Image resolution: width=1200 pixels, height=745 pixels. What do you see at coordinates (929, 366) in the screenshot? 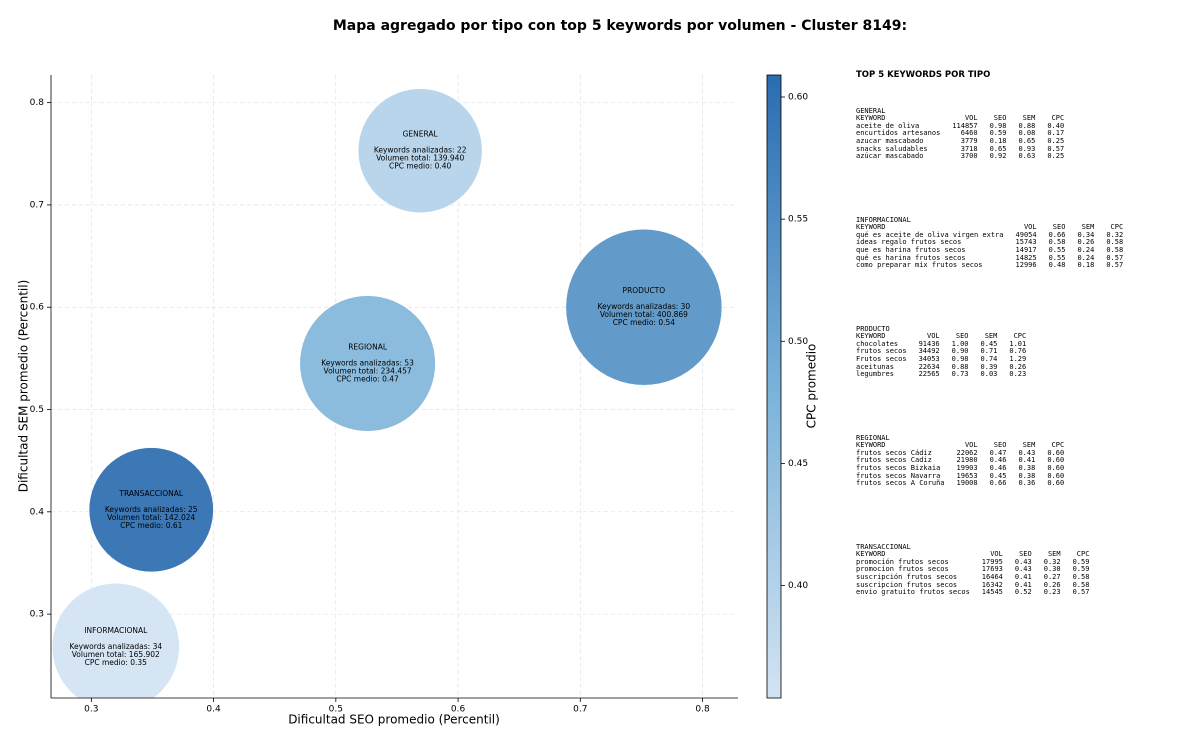
I see `cell: 22634` at bounding box center [929, 366].